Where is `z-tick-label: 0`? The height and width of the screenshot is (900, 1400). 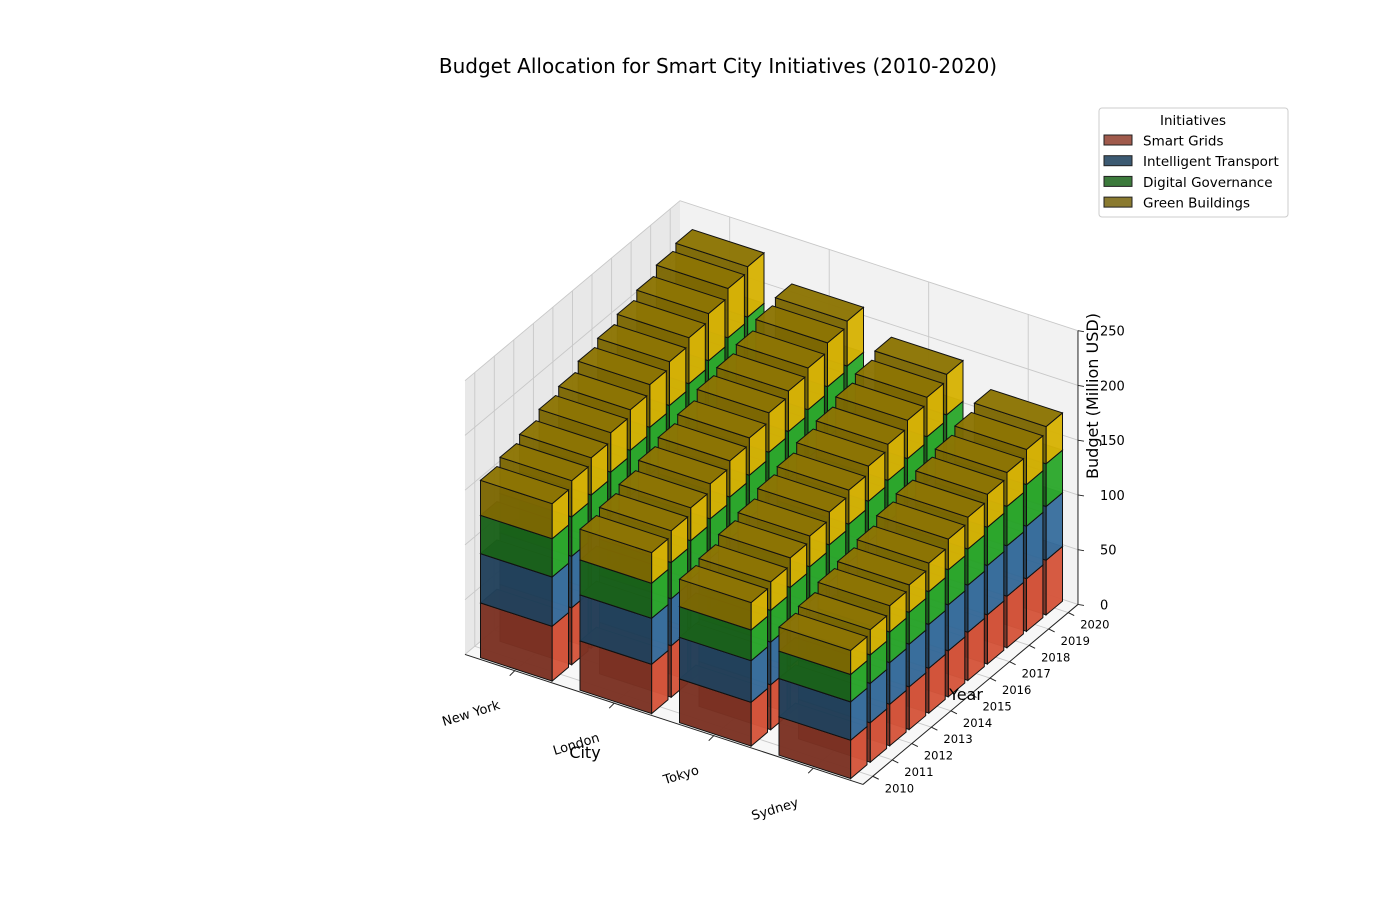 z-tick-label: 0 is located at coordinates (1104, 605).